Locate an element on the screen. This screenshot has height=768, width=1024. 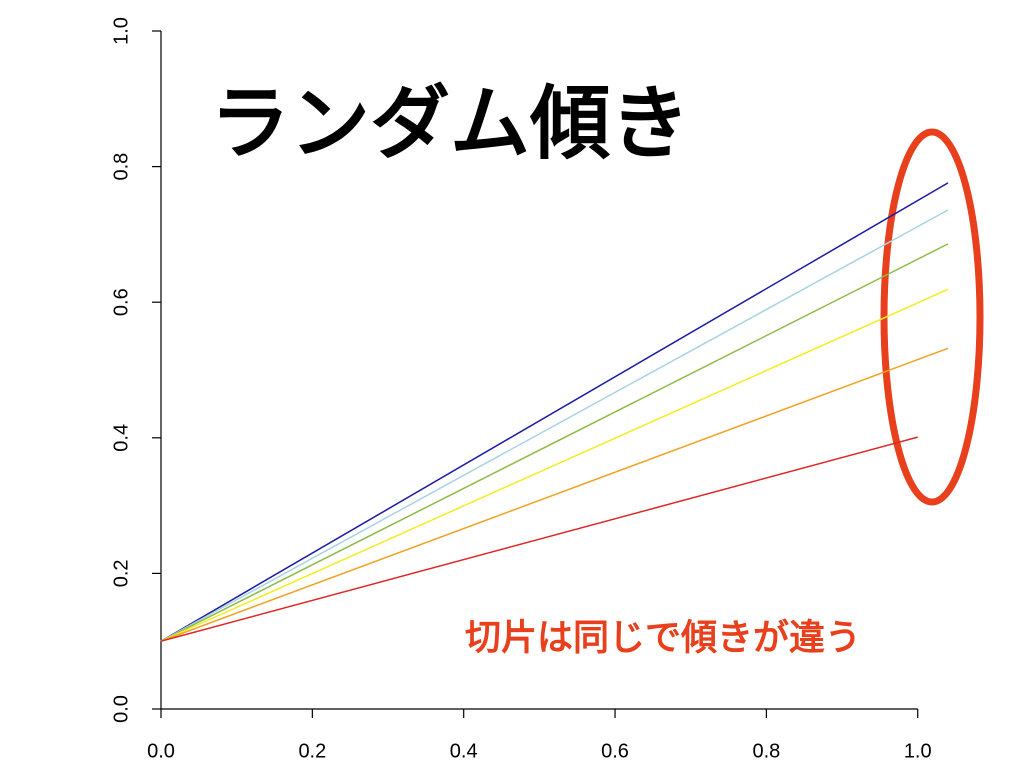
y-tick-label: 1.0 is located at coordinates (121, 31).